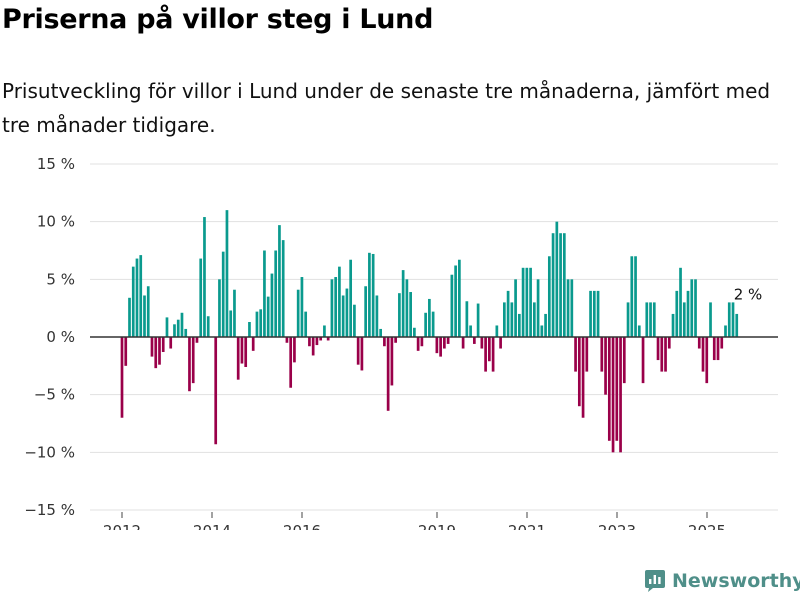  Describe the element at coordinates (122, 526) in the screenshot. I see `x-tick-label: 2012` at that location.